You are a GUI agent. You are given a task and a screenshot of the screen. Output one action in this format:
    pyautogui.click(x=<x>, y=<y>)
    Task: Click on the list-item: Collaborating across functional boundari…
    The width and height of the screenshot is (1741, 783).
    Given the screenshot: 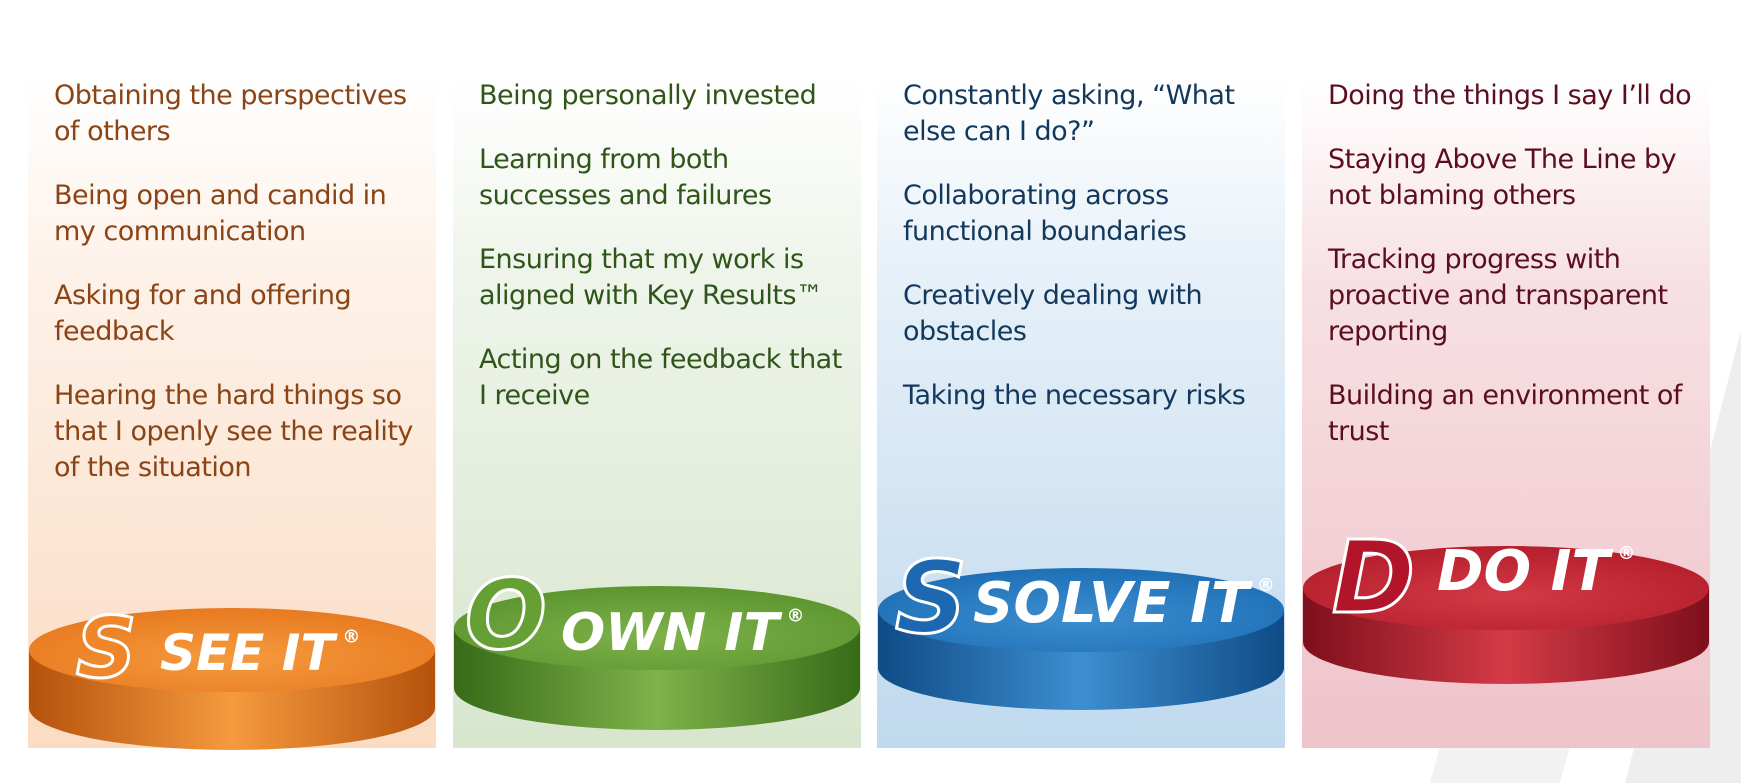 What is the action you would take?
    pyautogui.click(x=1045, y=213)
    